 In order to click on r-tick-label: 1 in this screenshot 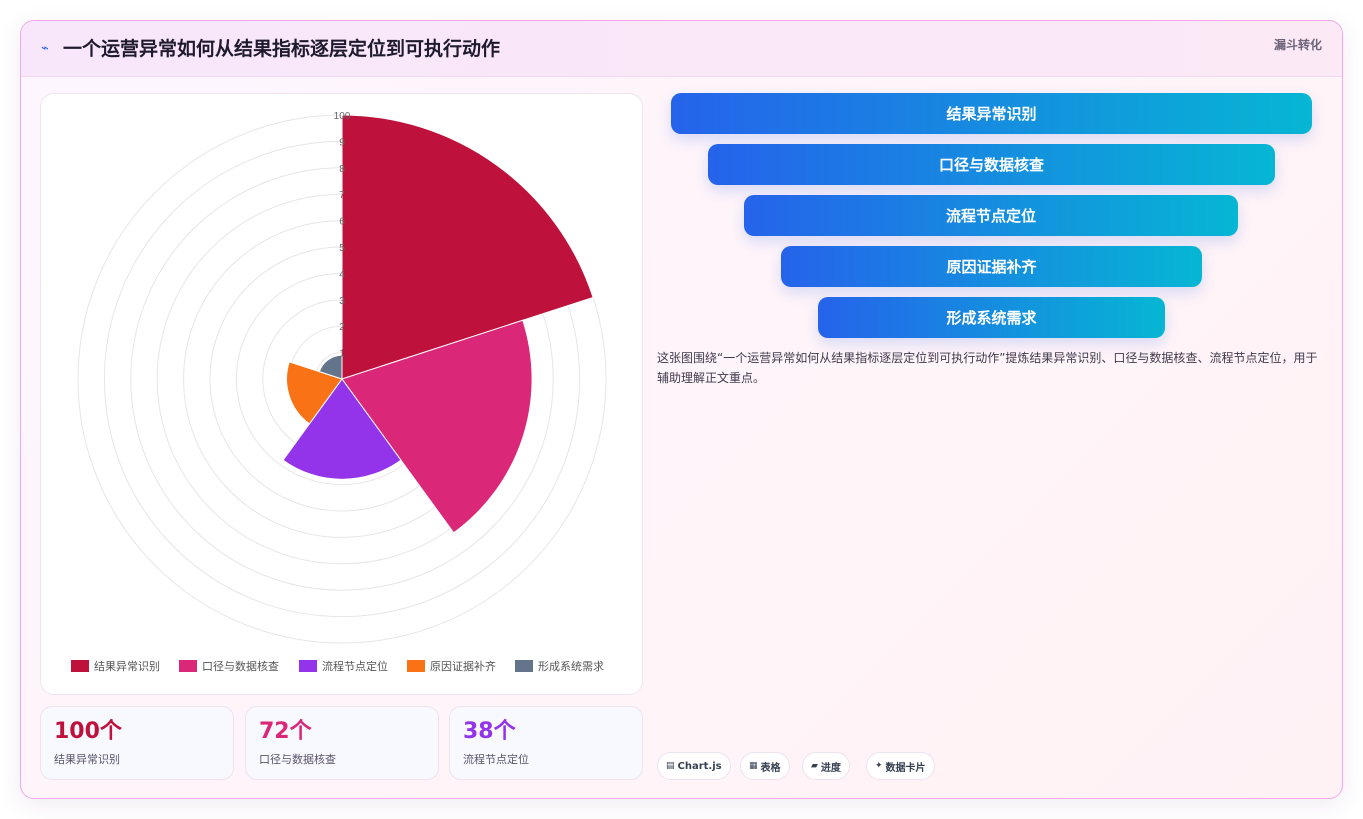, I will do `click(342, 354)`.